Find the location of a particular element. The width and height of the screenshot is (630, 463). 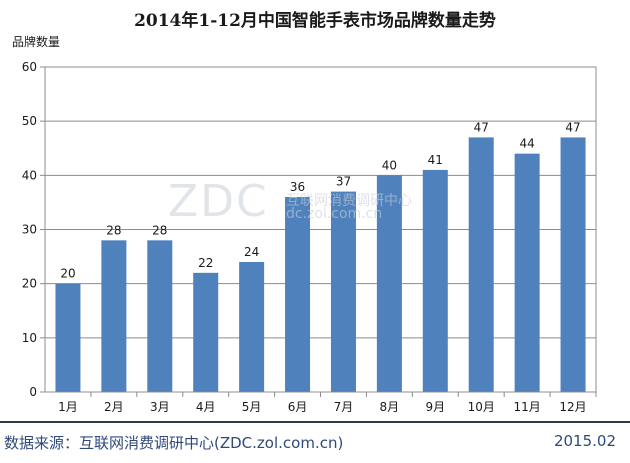

x-tick-label: 9月 is located at coordinates (435, 407).